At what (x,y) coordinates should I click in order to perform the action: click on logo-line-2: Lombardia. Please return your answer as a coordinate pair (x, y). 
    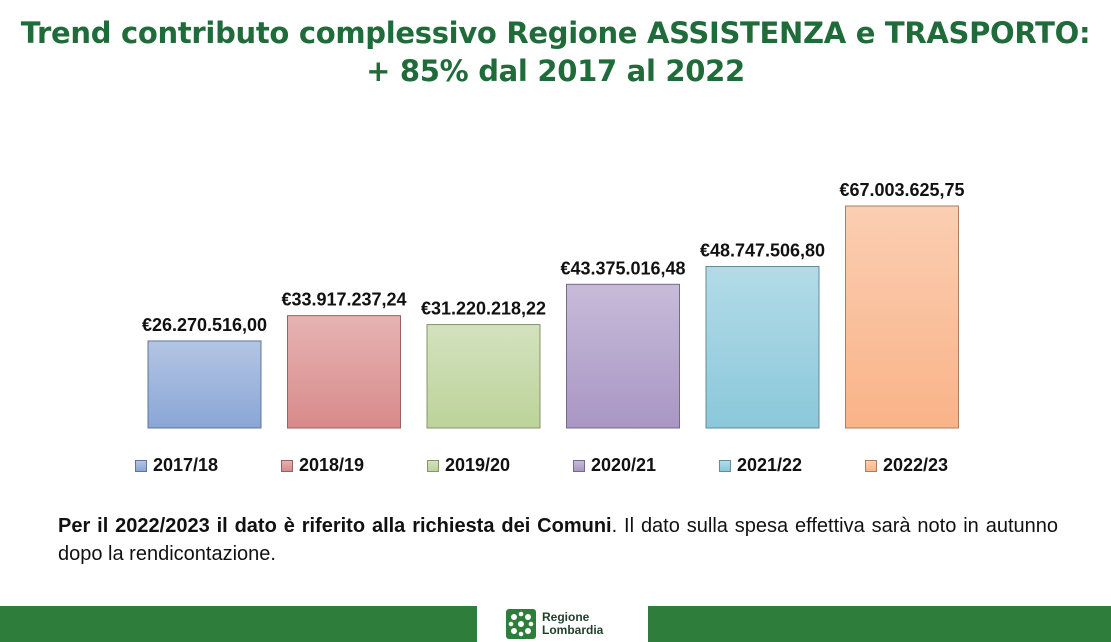
    Looking at the image, I should click on (573, 630).